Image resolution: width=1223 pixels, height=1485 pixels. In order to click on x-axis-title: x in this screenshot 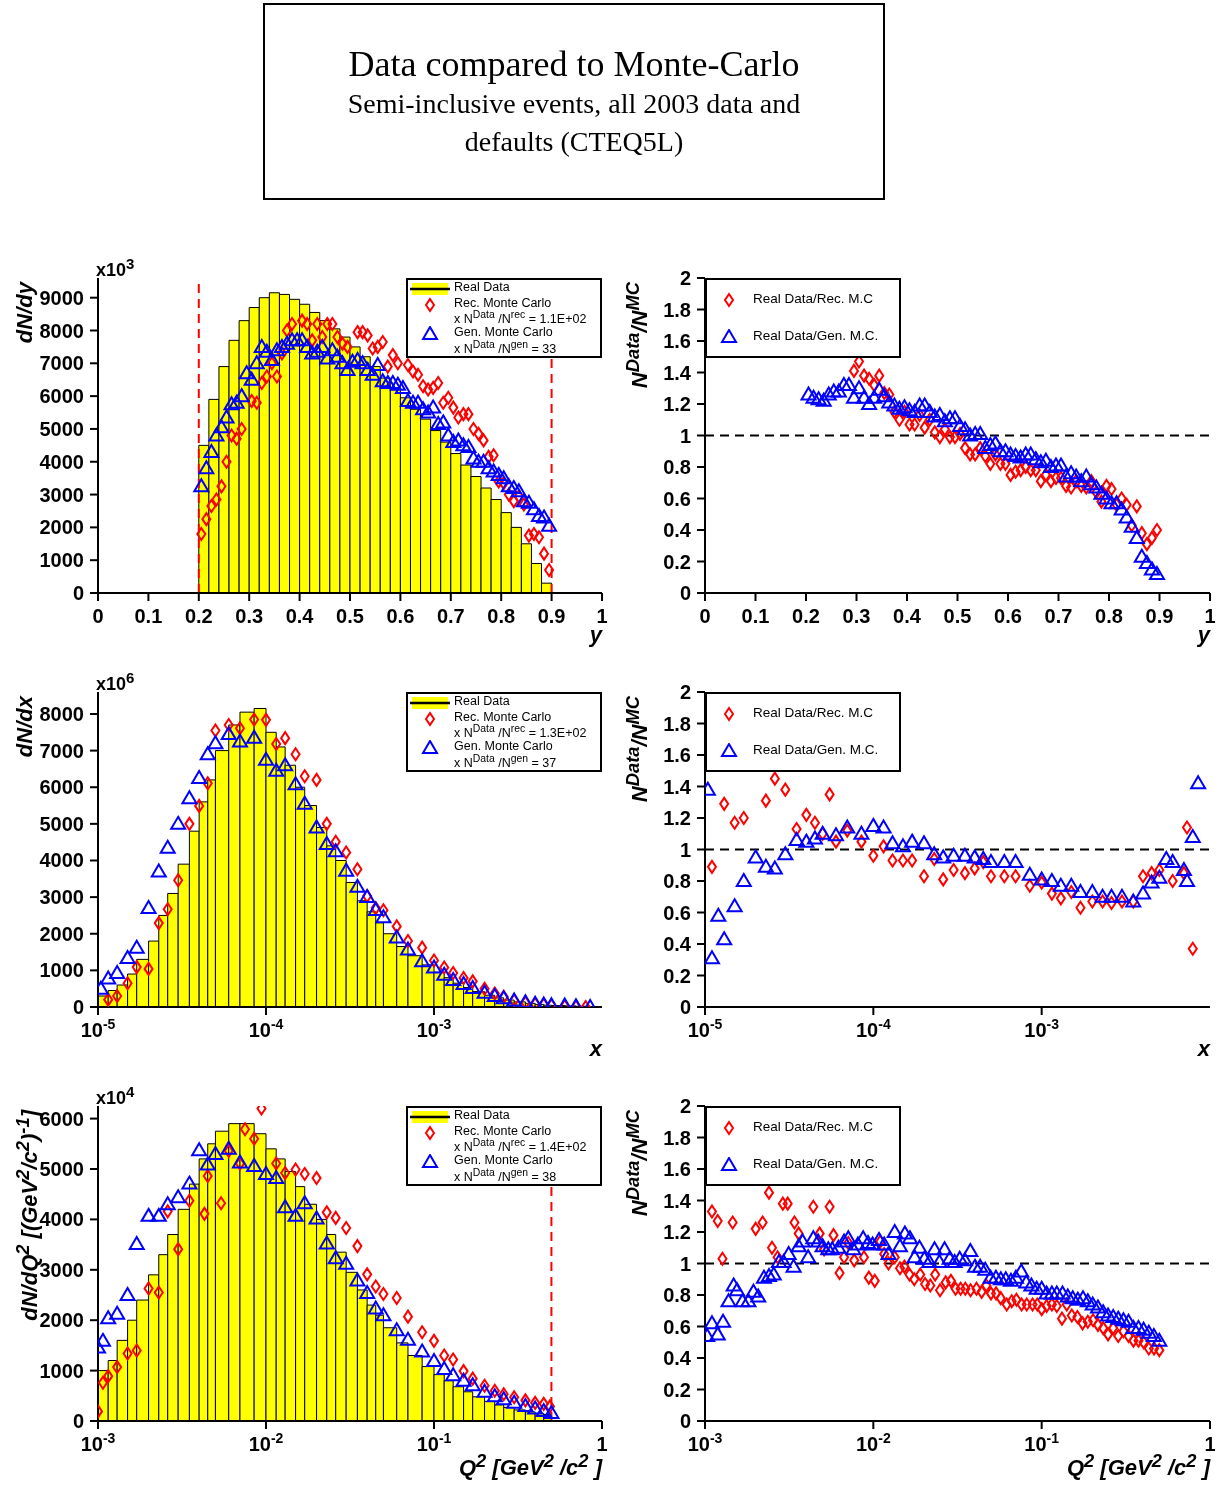, I will do `click(1203, 1049)`.